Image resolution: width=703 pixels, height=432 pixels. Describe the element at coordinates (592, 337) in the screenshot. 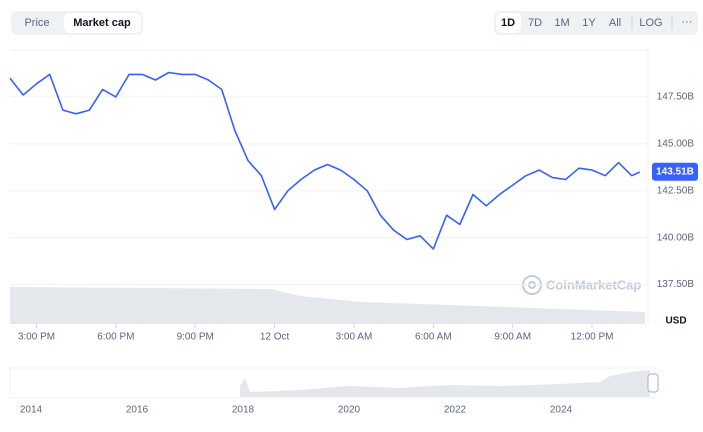

I see `x-tick-label: 12:00 PM` at that location.